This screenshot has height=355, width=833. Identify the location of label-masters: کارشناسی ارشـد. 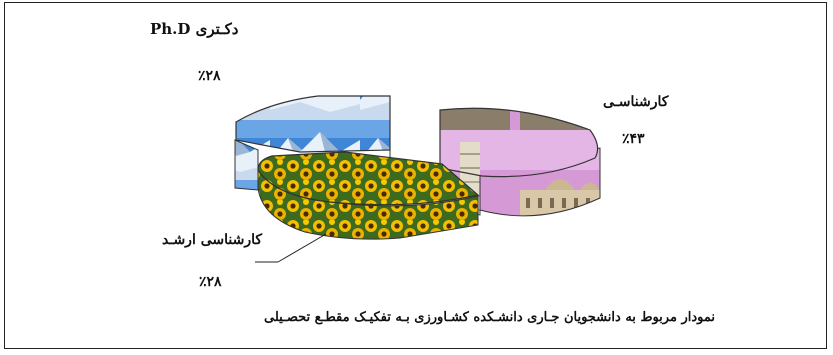
(212, 240).